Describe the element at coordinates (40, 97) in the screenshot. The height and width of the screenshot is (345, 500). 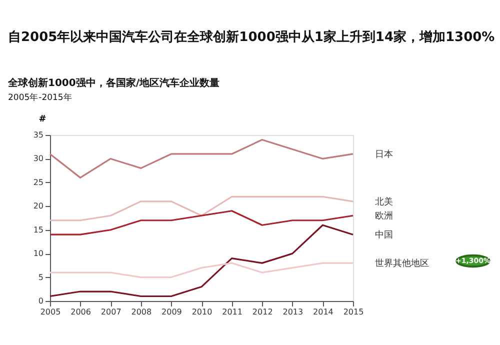
I see `text: 2005年-2015年` at that location.